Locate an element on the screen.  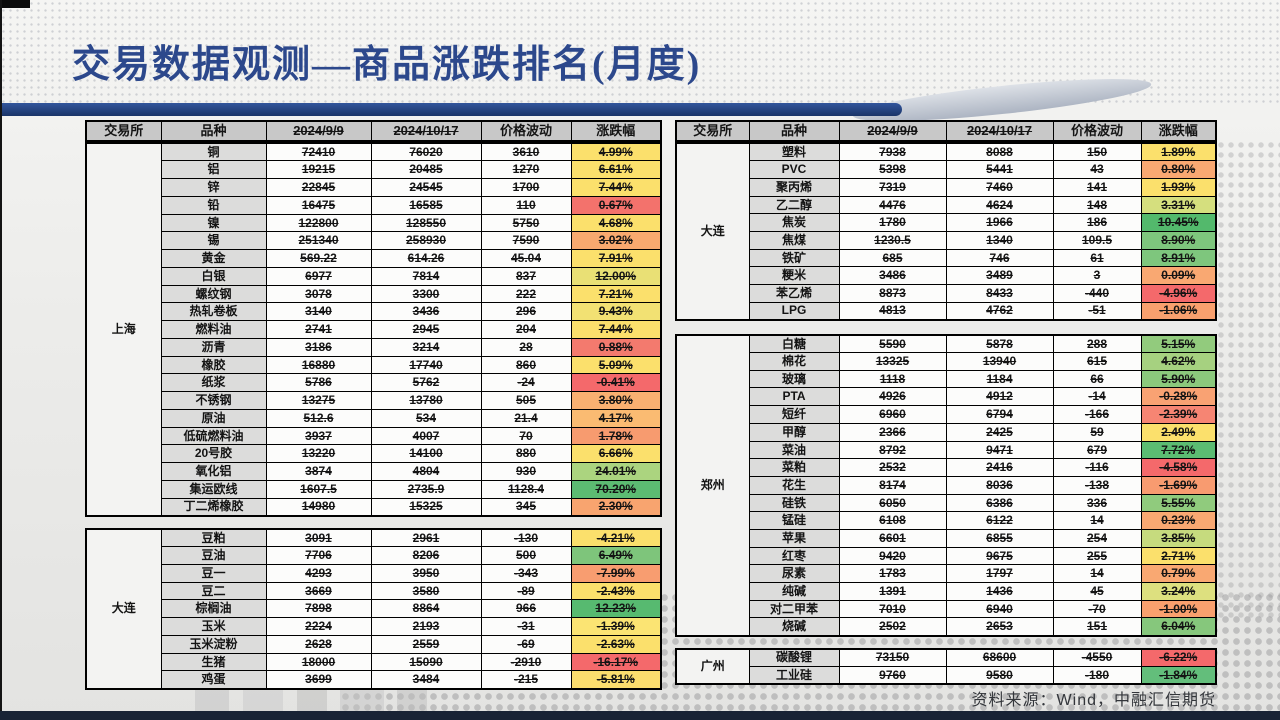
table-row: 20号胶 13220 14100 880 6.66% is located at coordinates (374, 453).